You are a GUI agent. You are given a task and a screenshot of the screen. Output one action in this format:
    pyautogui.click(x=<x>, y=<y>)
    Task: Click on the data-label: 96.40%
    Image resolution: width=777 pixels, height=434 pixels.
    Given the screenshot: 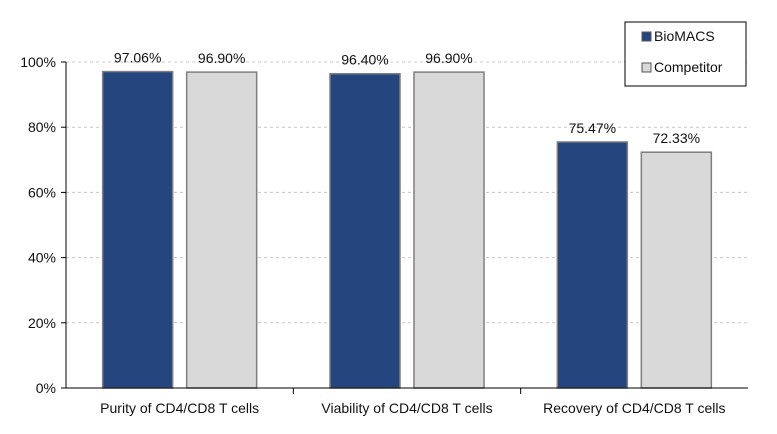 What is the action you would take?
    pyautogui.click(x=364, y=60)
    